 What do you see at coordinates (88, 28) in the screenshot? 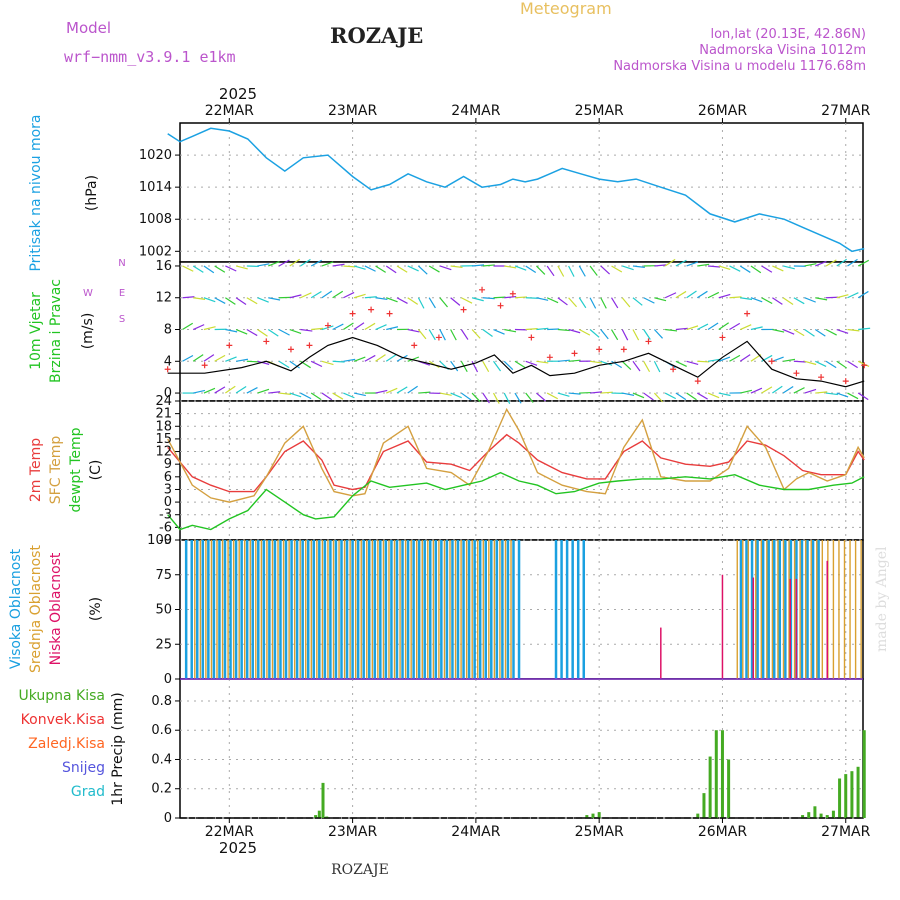
I see `model-label: Model` at bounding box center [88, 28].